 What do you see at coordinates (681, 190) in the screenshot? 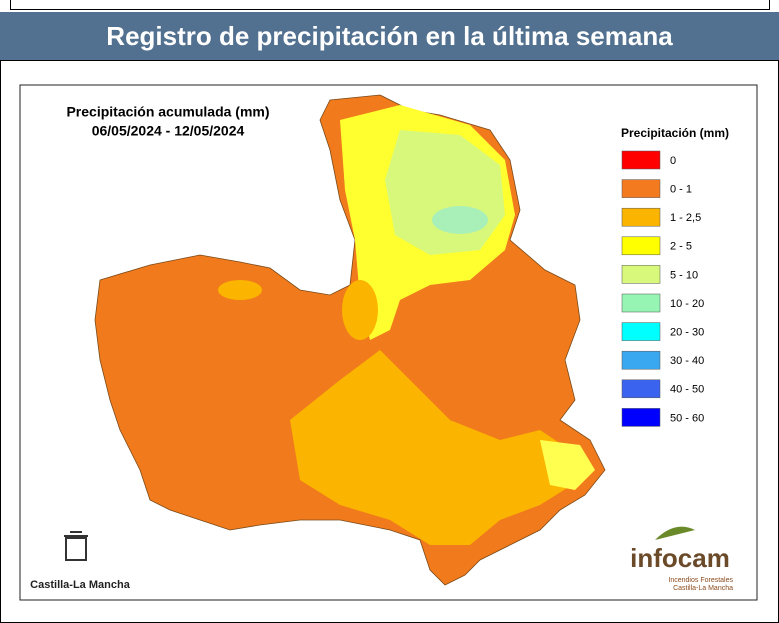
I see `legend-label: 0 - 1` at bounding box center [681, 190].